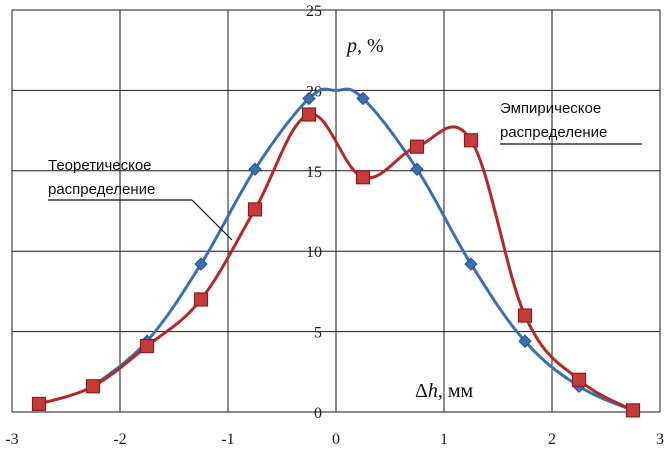 The image size is (672, 462). What do you see at coordinates (212, 220) in the screenshot?
I see `theoretical-leader-line` at bounding box center [212, 220].